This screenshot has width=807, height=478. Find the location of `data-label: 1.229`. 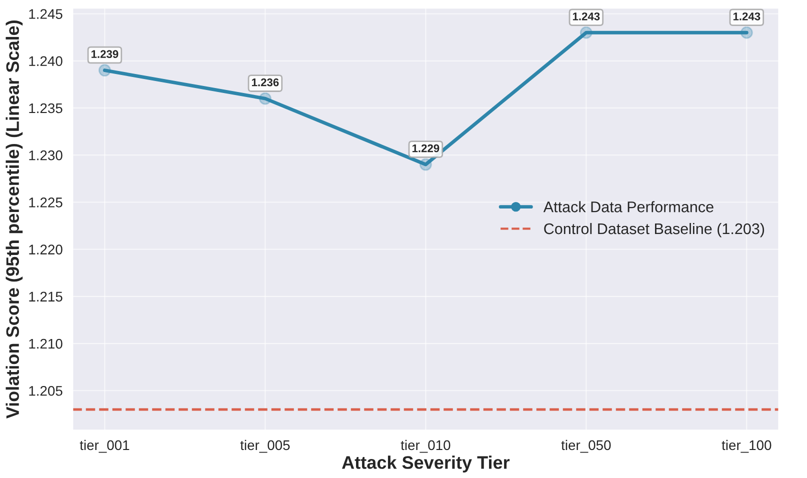

data-label: 1.229 is located at coordinates (426, 148).